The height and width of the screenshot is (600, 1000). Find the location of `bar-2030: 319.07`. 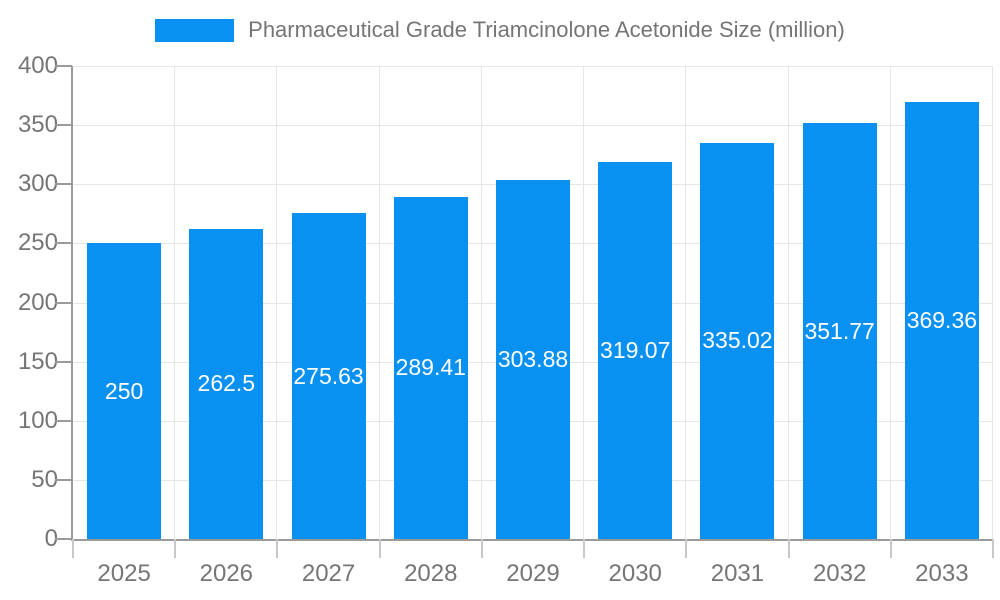

bar-2030: 319.07 is located at coordinates (635, 350).